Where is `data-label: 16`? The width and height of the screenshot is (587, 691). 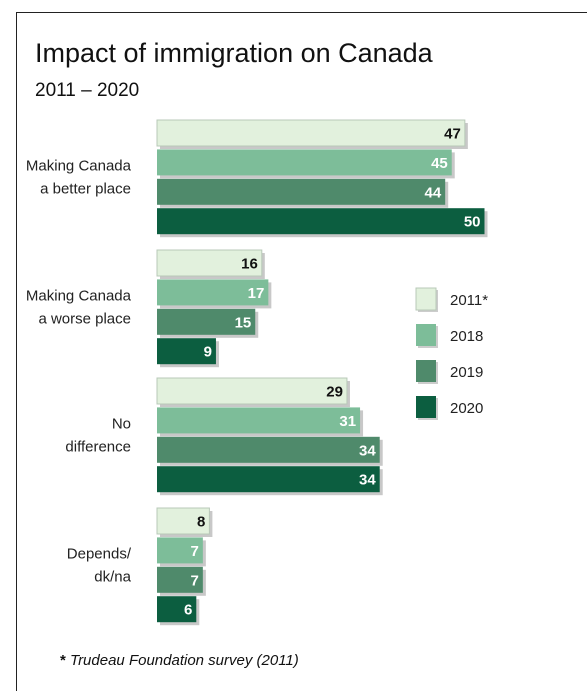
data-label: 16 is located at coordinates (249, 264).